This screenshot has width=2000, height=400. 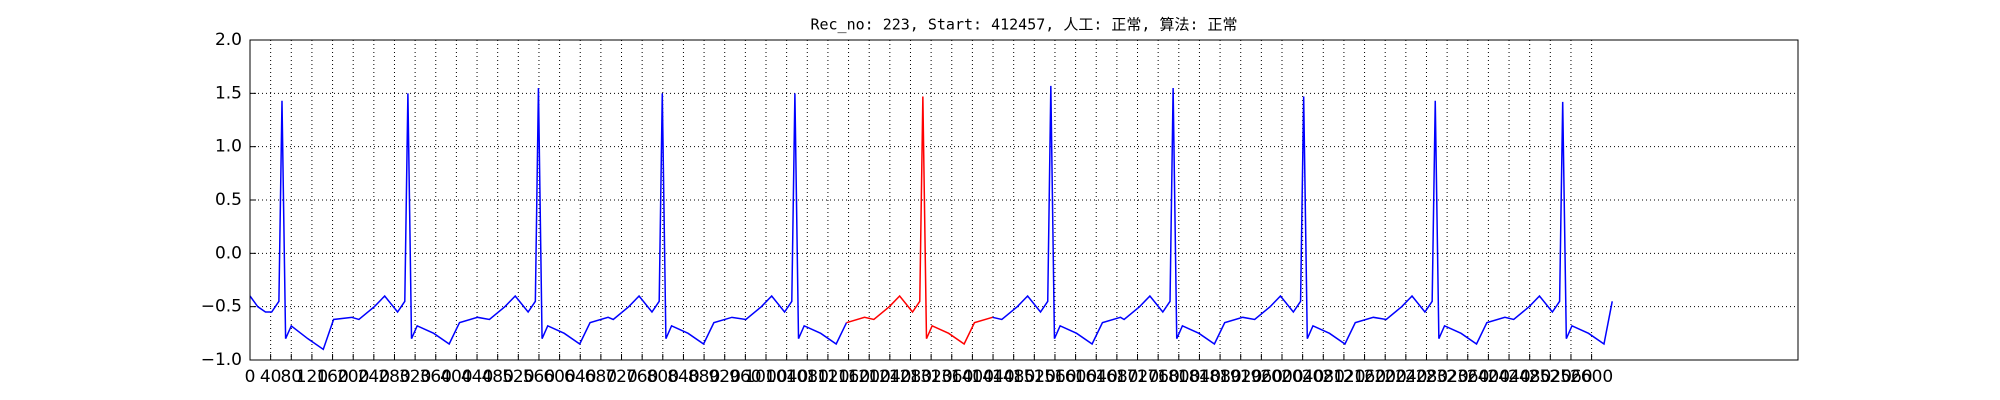 What do you see at coordinates (807, 377) in the screenshot?
I see `x-tick-label: 1080` at bounding box center [807, 377].